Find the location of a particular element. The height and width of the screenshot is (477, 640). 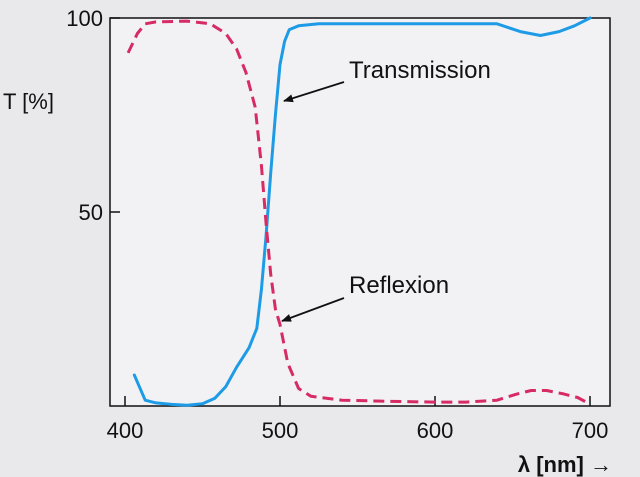

annotation-label-reflexion: Reflexion is located at coordinates (399, 285).